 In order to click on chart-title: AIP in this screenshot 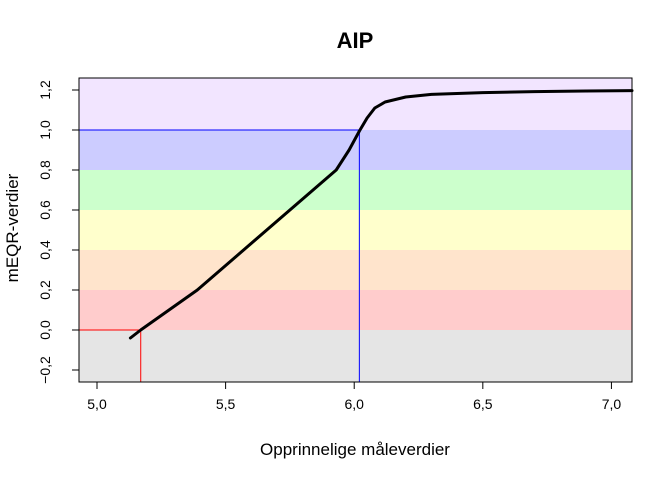, I will do `click(355, 40)`.